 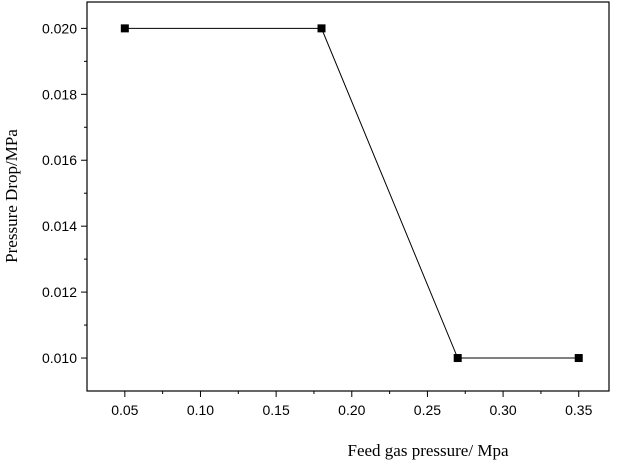 What do you see at coordinates (59, 358) in the screenshot?
I see `y-tick-label: 0.010` at bounding box center [59, 358].